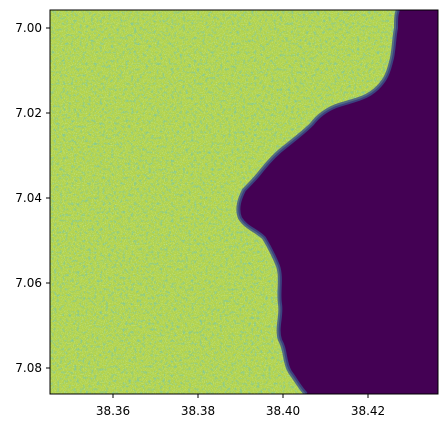 The image size is (446, 428). Describe the element at coordinates (198, 411) in the screenshot. I see `x-tick-label: 38.38` at that location.